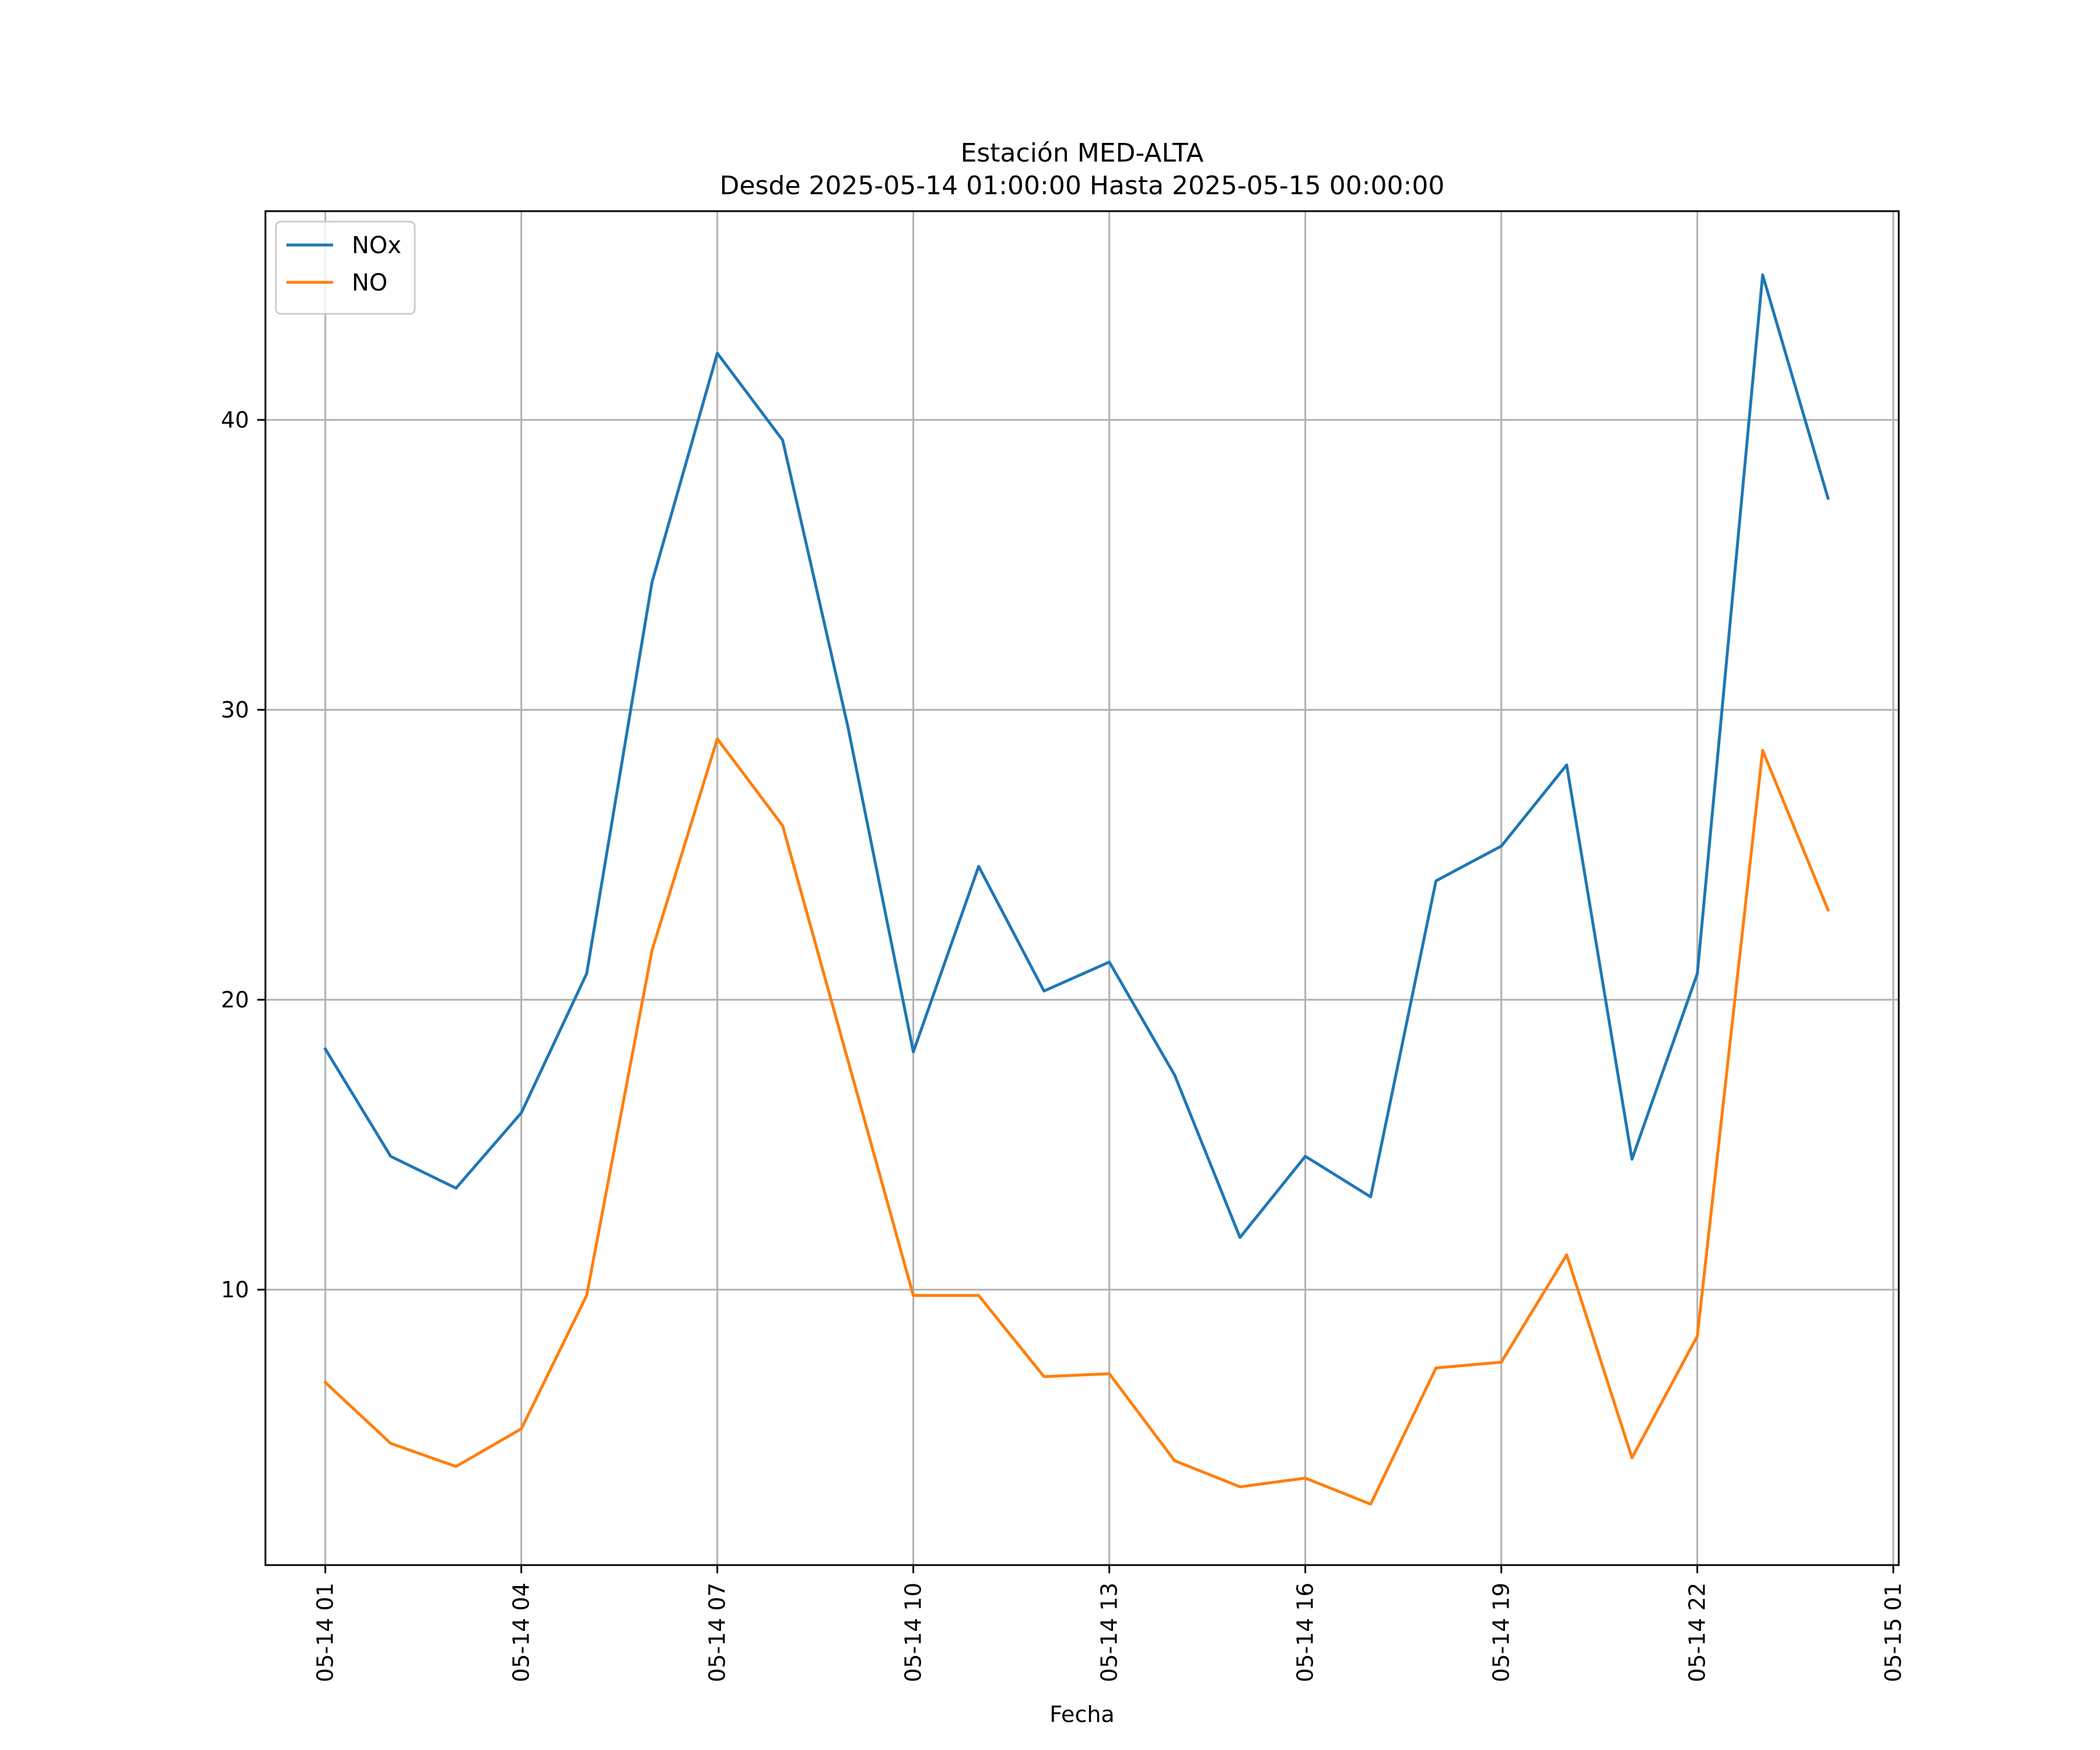 Image resolution: width=2100 pixels, height=1750 pixels. Describe the element at coordinates (243, 855) in the screenshot. I see `y-axis: 10 20 30 40` at that location.